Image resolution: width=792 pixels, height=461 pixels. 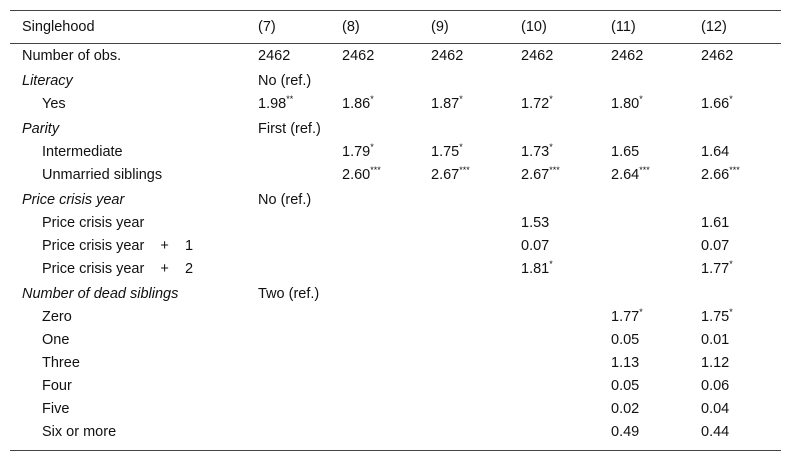 What do you see at coordinates (715, 409) in the screenshot?
I see `value-cell: 0.04` at bounding box center [715, 409].